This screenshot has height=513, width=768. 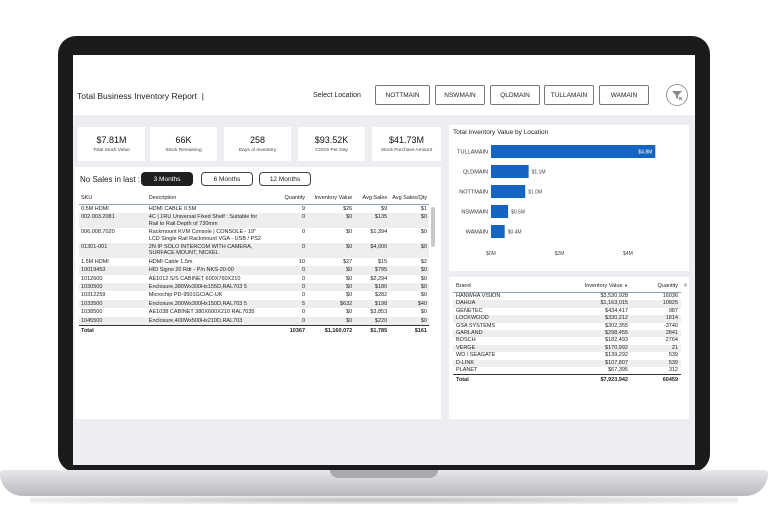 I want to click on brand-cell: VERGE, so click(x=508, y=348).